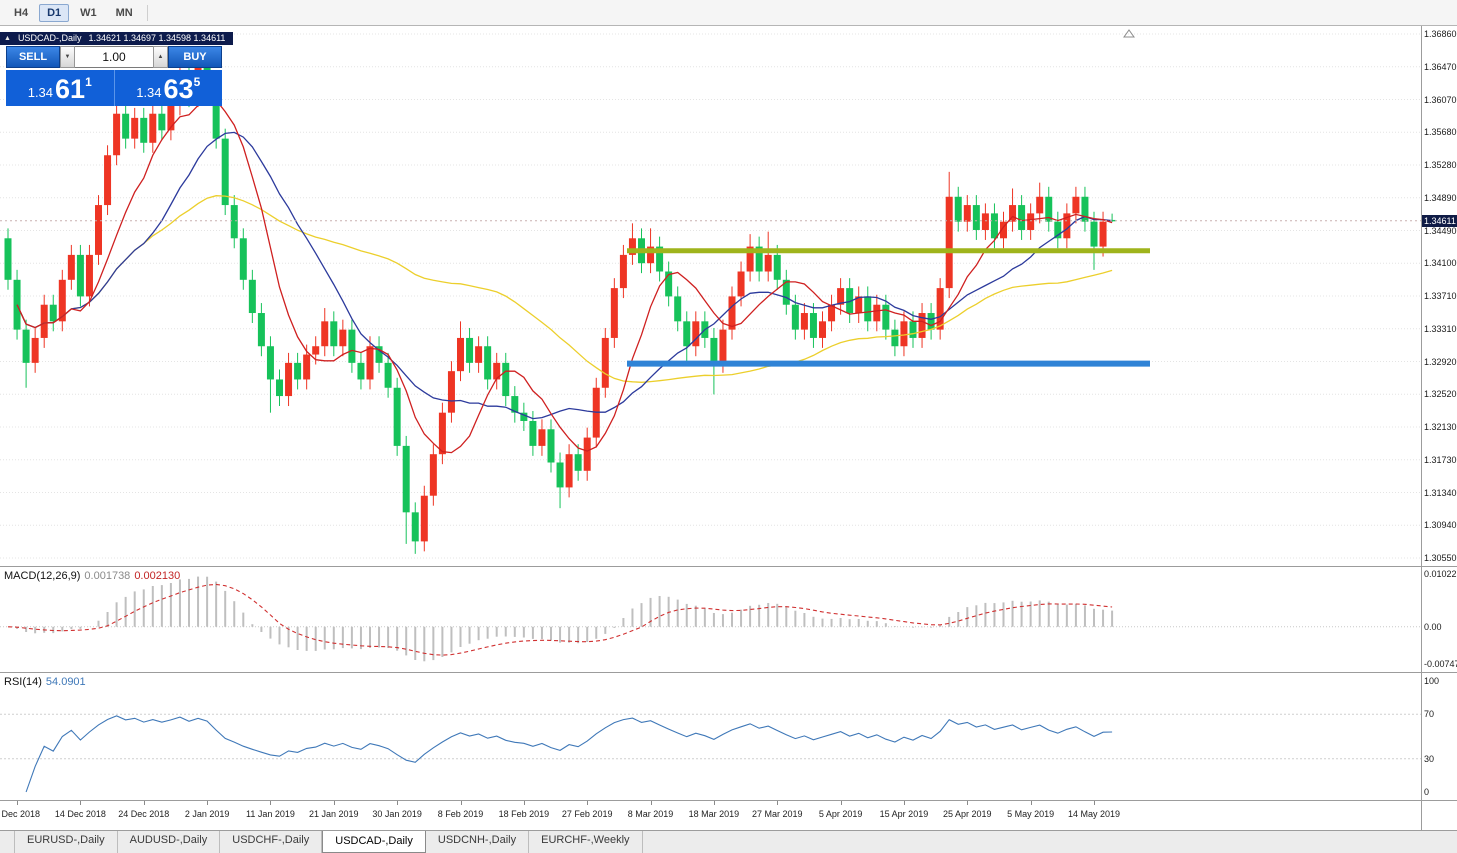 The width and height of the screenshot is (1457, 853). Describe the element at coordinates (1094, 814) in the screenshot. I see `time-axis-label: 14 May 2019` at that location.